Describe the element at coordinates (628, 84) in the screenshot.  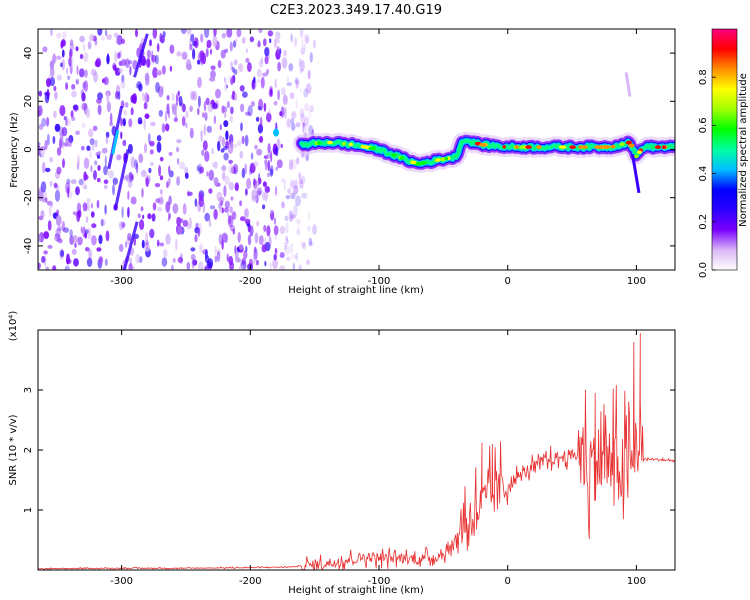
I see `trace-tail` at that location.